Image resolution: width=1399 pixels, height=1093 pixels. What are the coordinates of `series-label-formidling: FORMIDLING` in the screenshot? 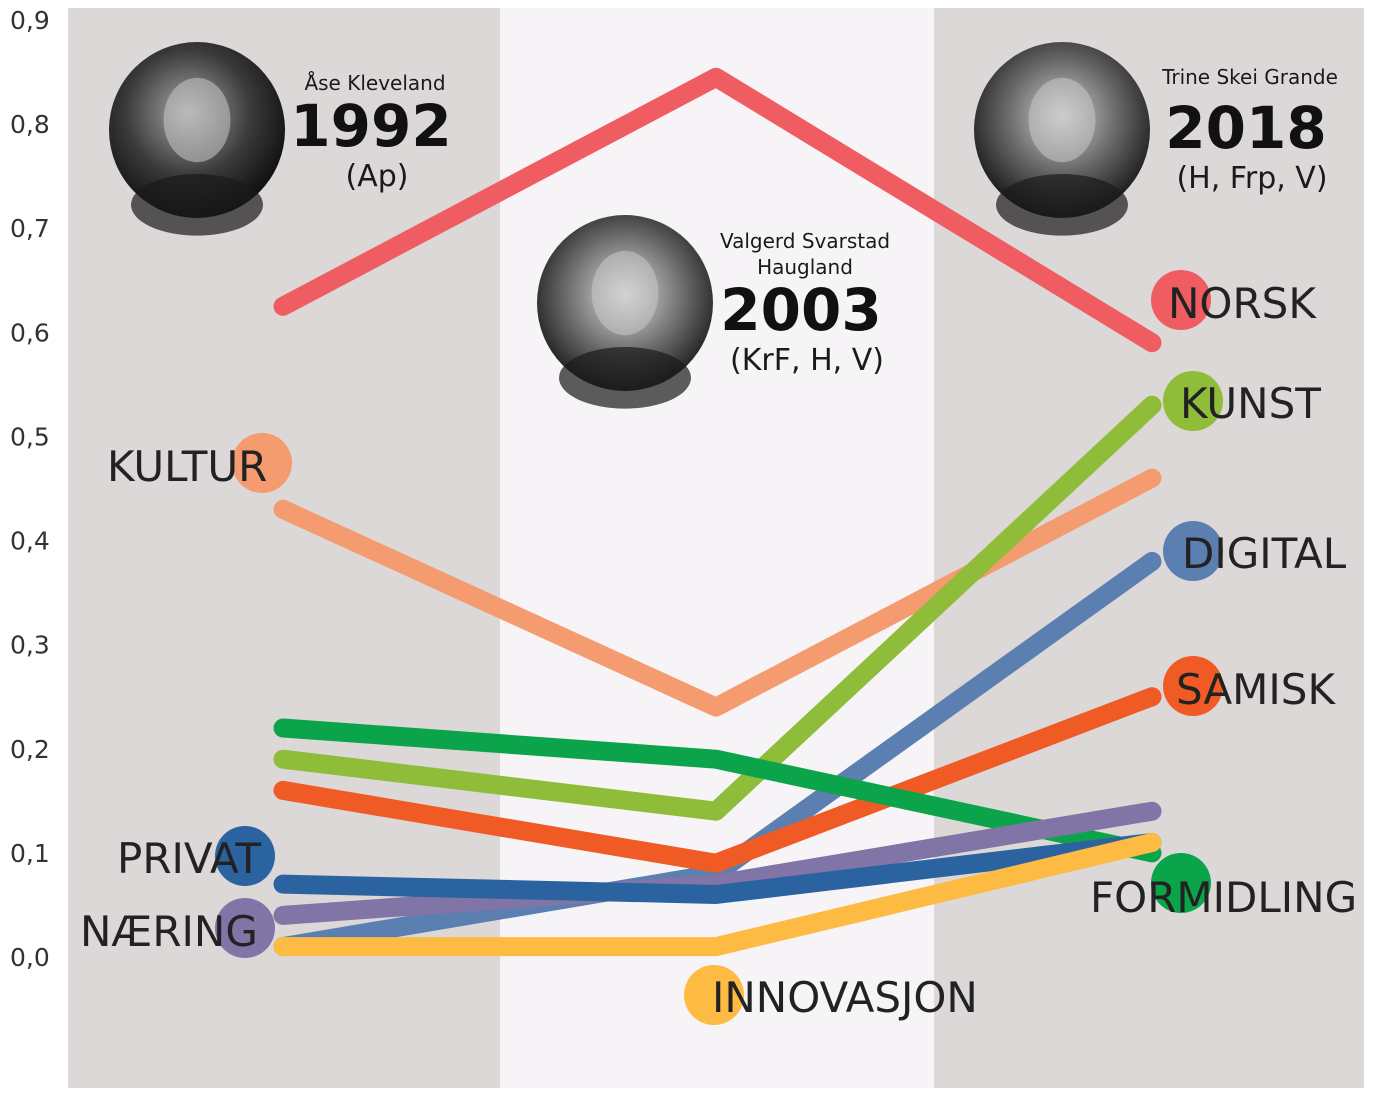 It's located at (1223, 897).